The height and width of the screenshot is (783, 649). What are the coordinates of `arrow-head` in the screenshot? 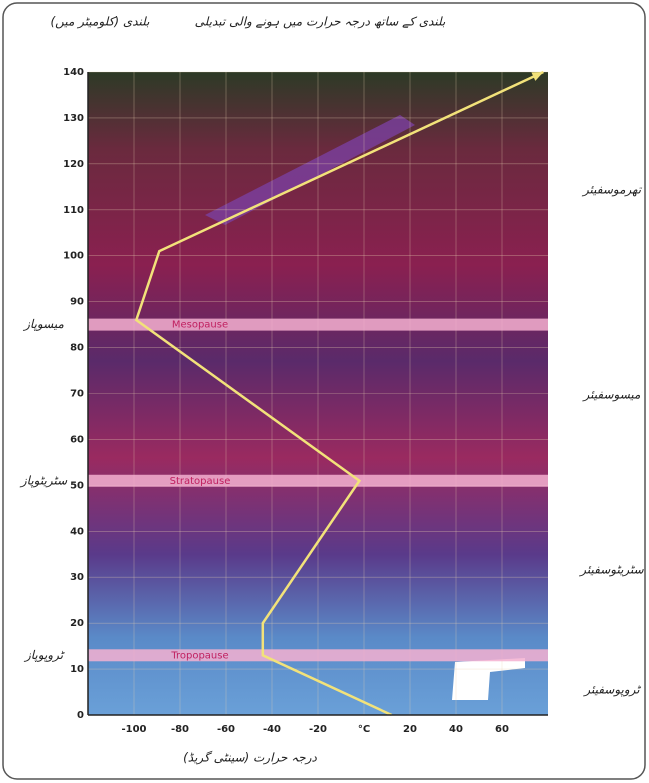 It's located at (537, 76).